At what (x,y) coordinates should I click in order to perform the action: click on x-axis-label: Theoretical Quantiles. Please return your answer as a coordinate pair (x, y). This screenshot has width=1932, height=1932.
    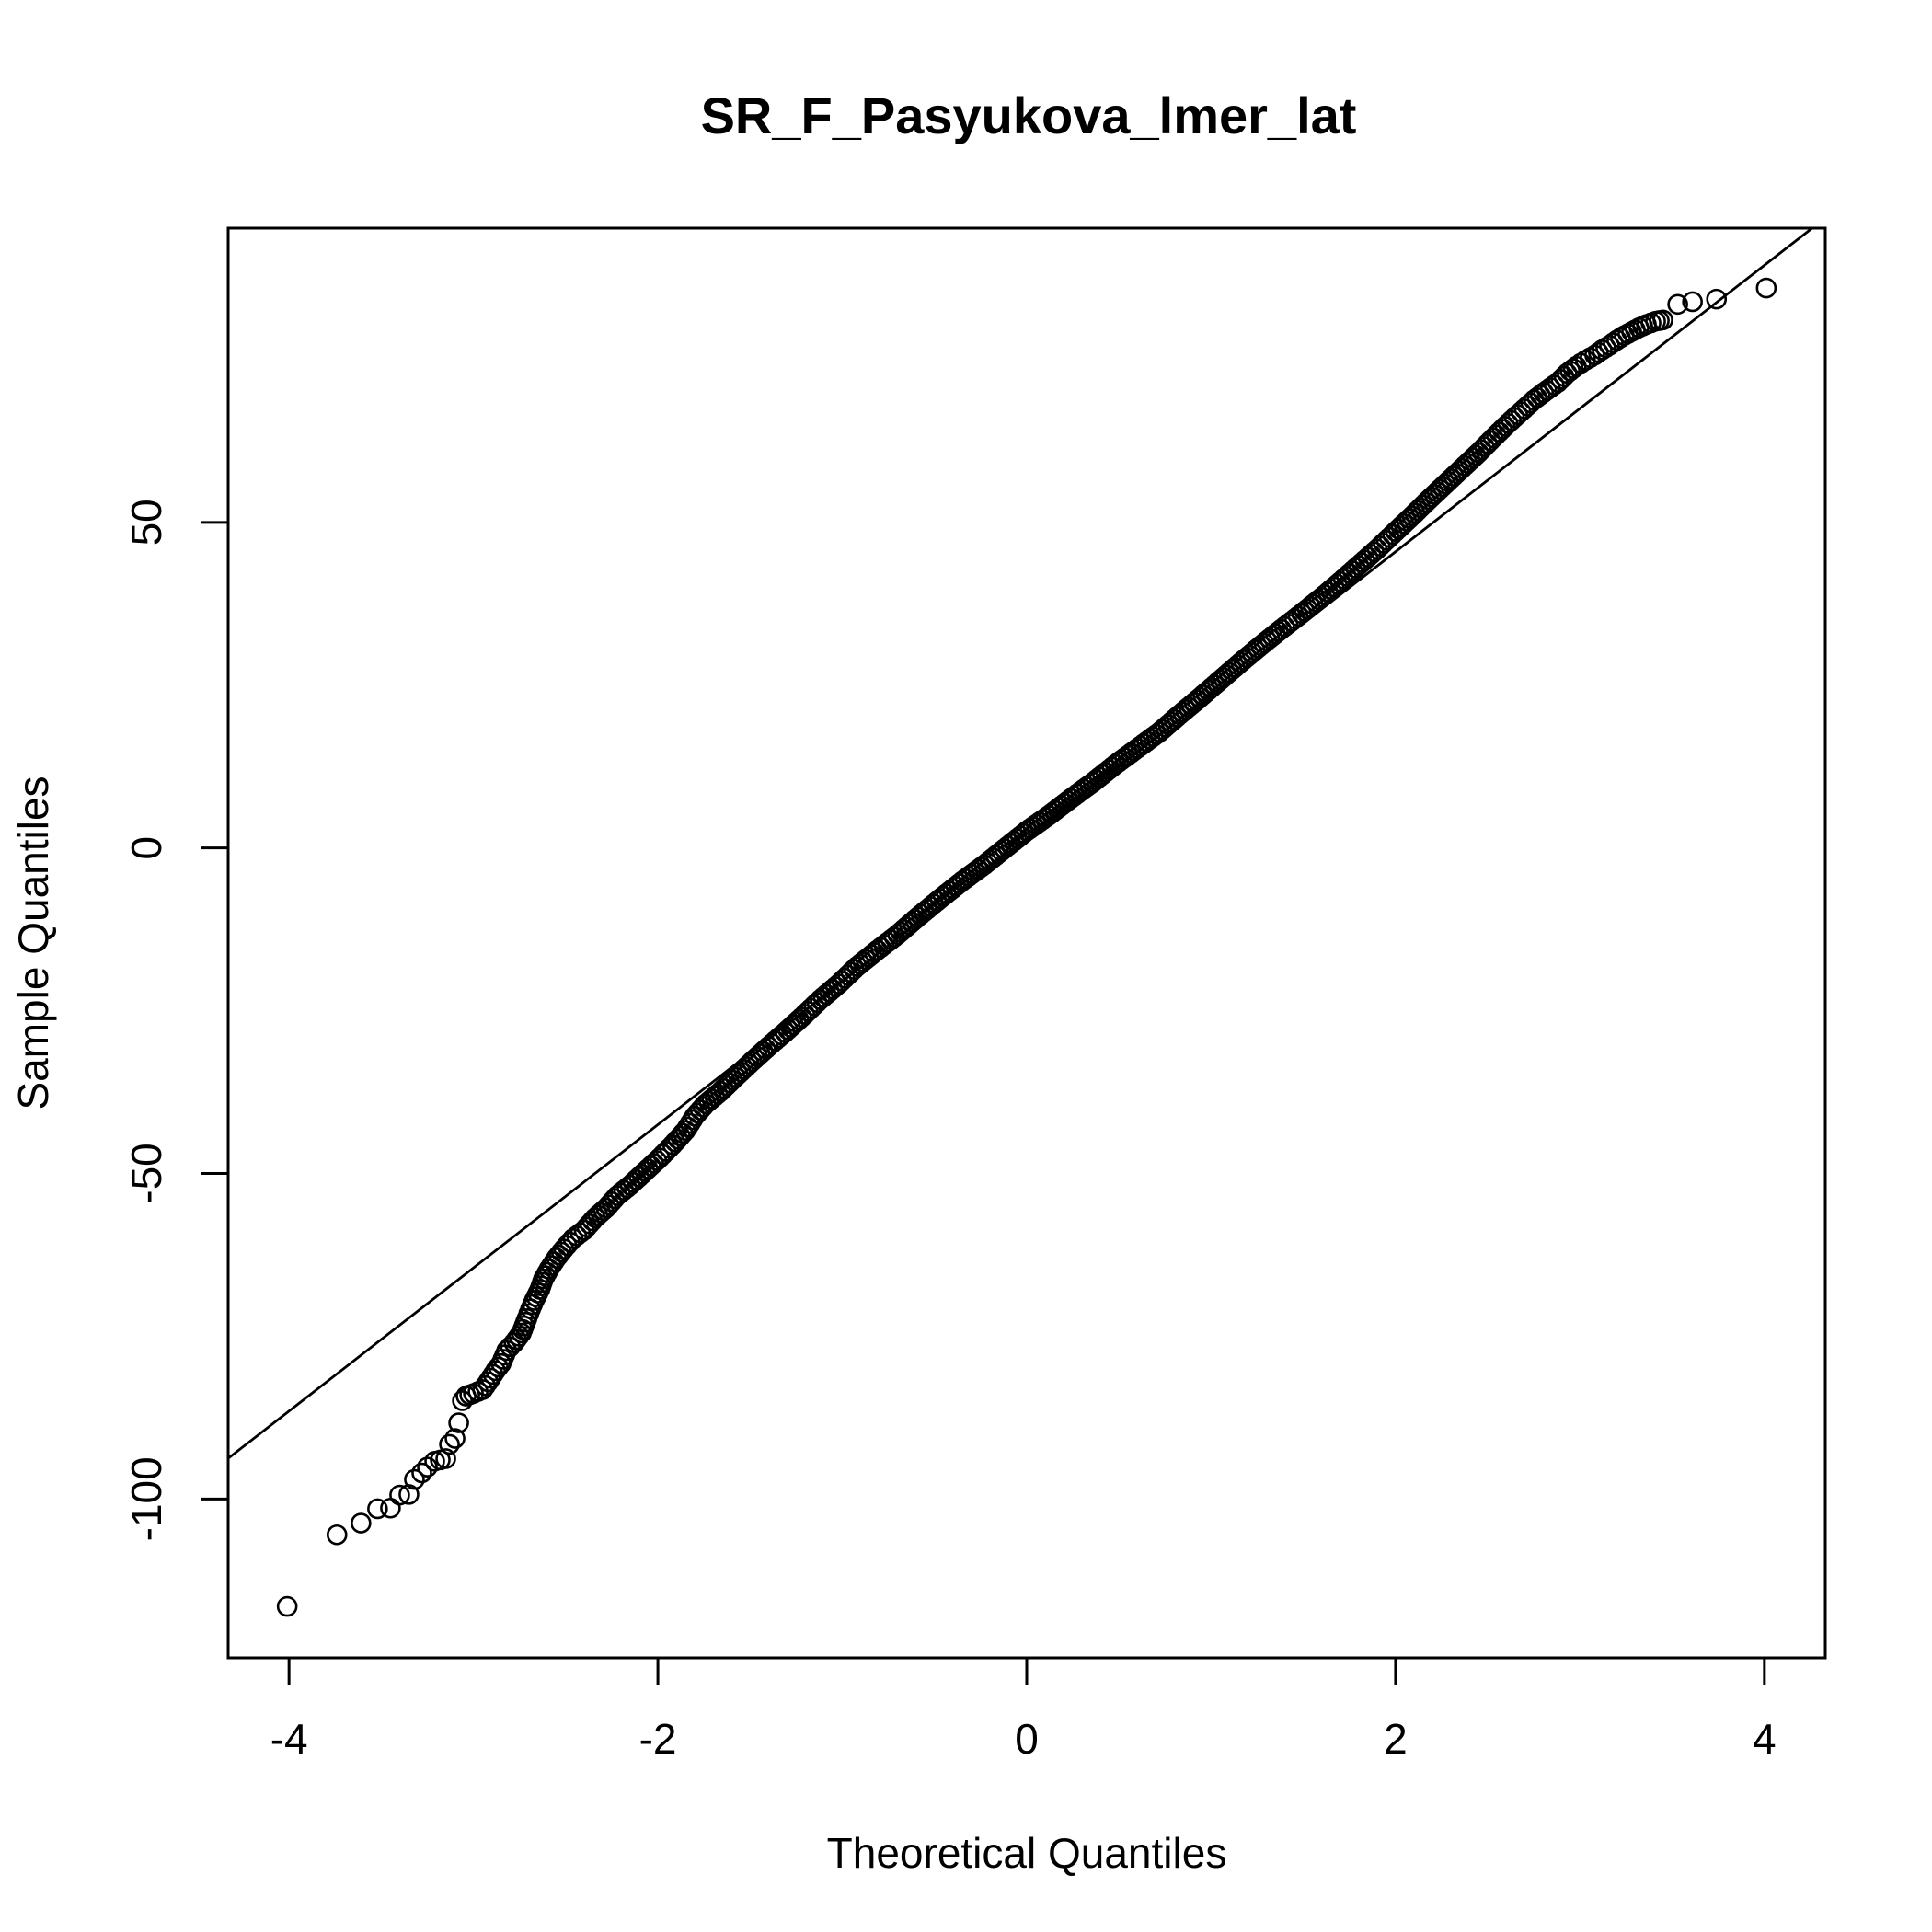
    Looking at the image, I should click on (1027, 1853).